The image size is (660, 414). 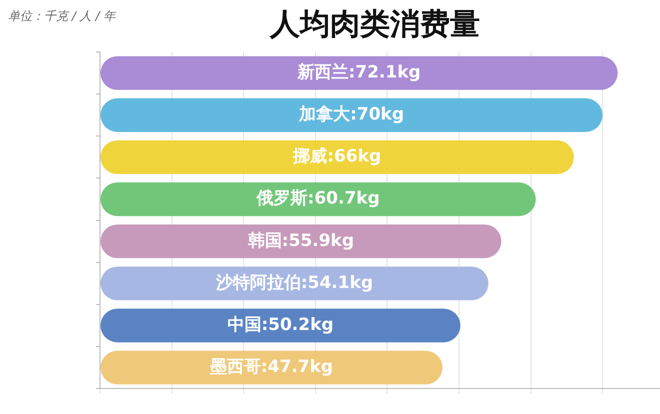 I want to click on data-label: 中国:50.2kg, so click(x=280, y=324).